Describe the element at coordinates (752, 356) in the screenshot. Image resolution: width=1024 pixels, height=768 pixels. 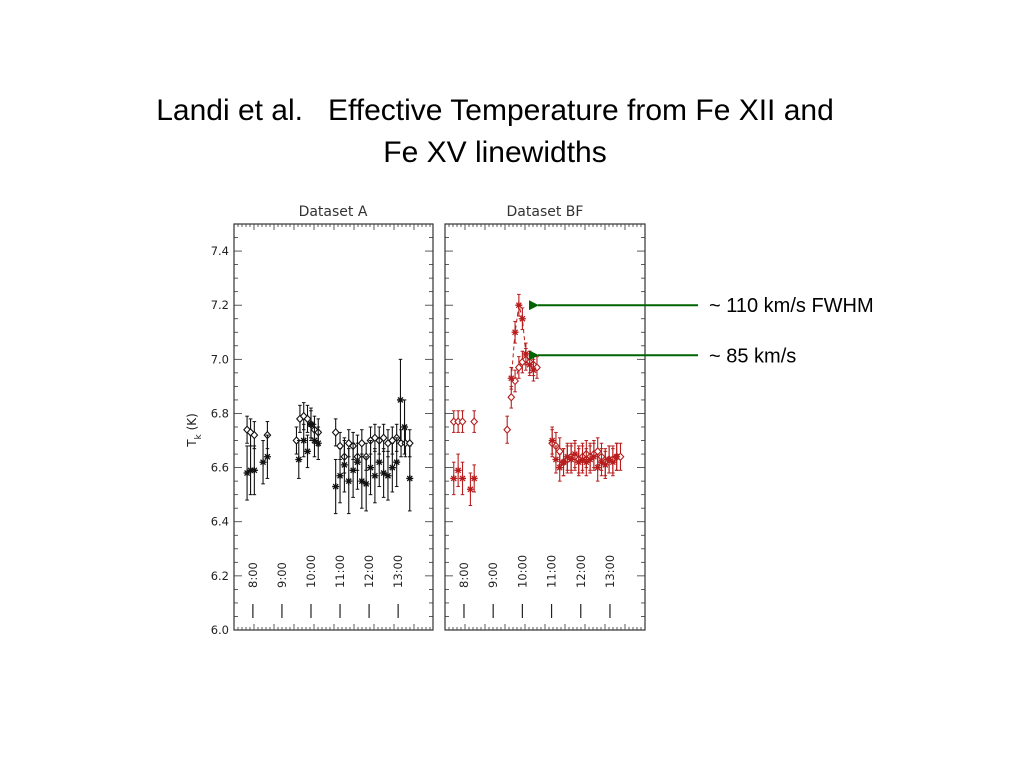
I see `annotation-label: ~ 85 km/s` at that location.